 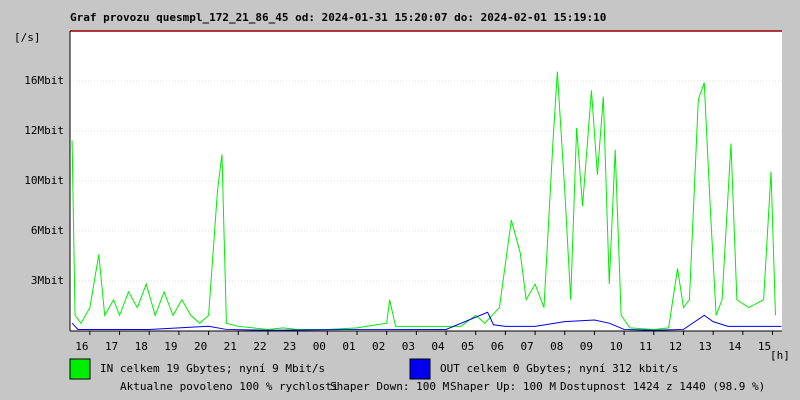 What do you see at coordinates (81, 346) in the screenshot?
I see `x-tick-label: 16` at bounding box center [81, 346].